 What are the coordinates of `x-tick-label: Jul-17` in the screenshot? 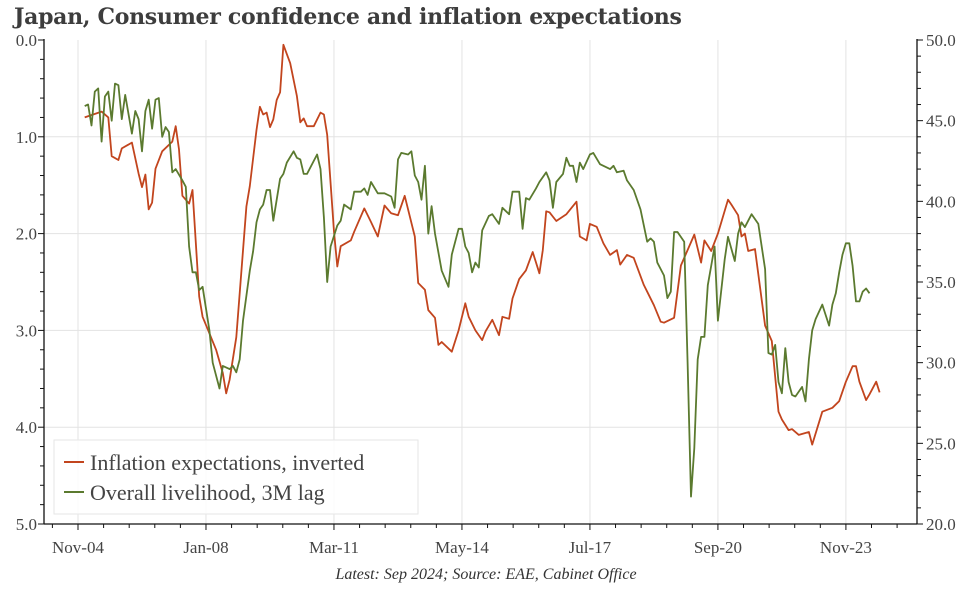 It's located at (590, 547).